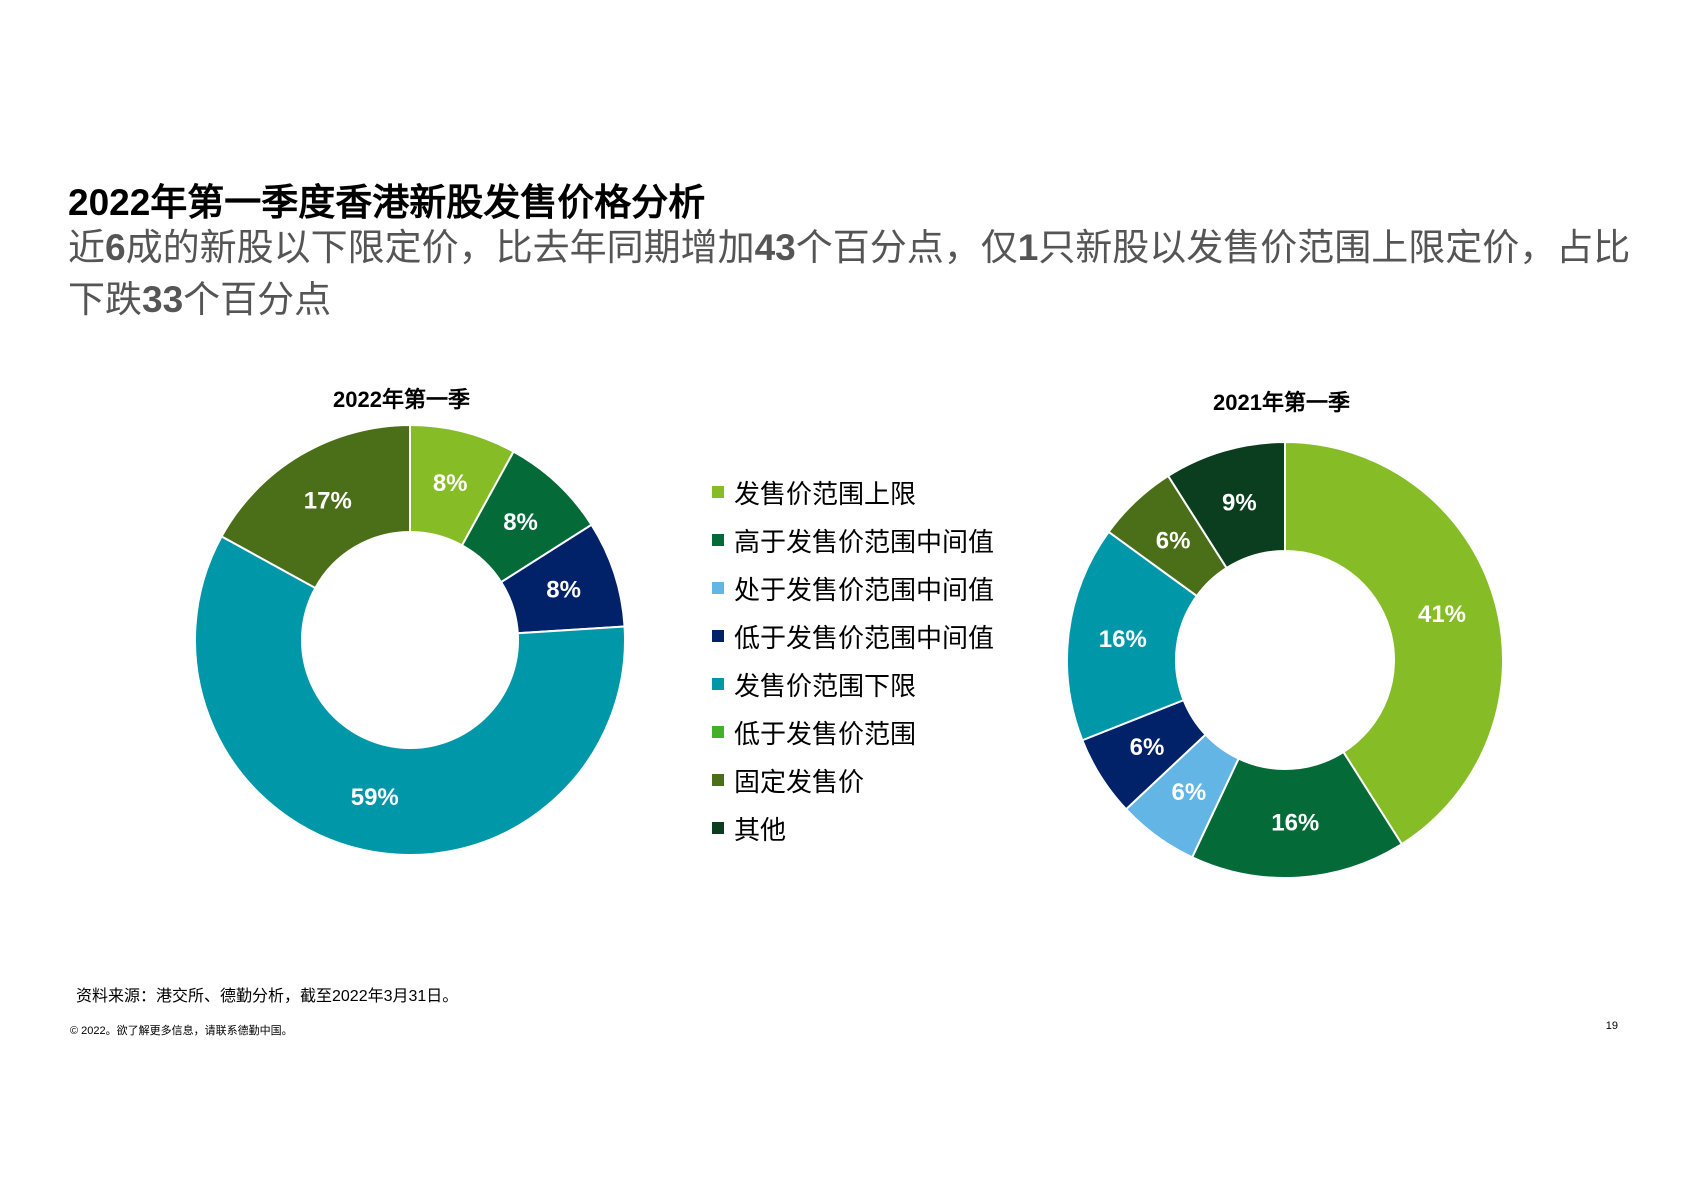 Image resolution: width=1684 pixels, height=1190 pixels. What do you see at coordinates (387, 202) in the screenshot?
I see `page-title: 2022年第一季度香港新股发售价格分析` at bounding box center [387, 202].